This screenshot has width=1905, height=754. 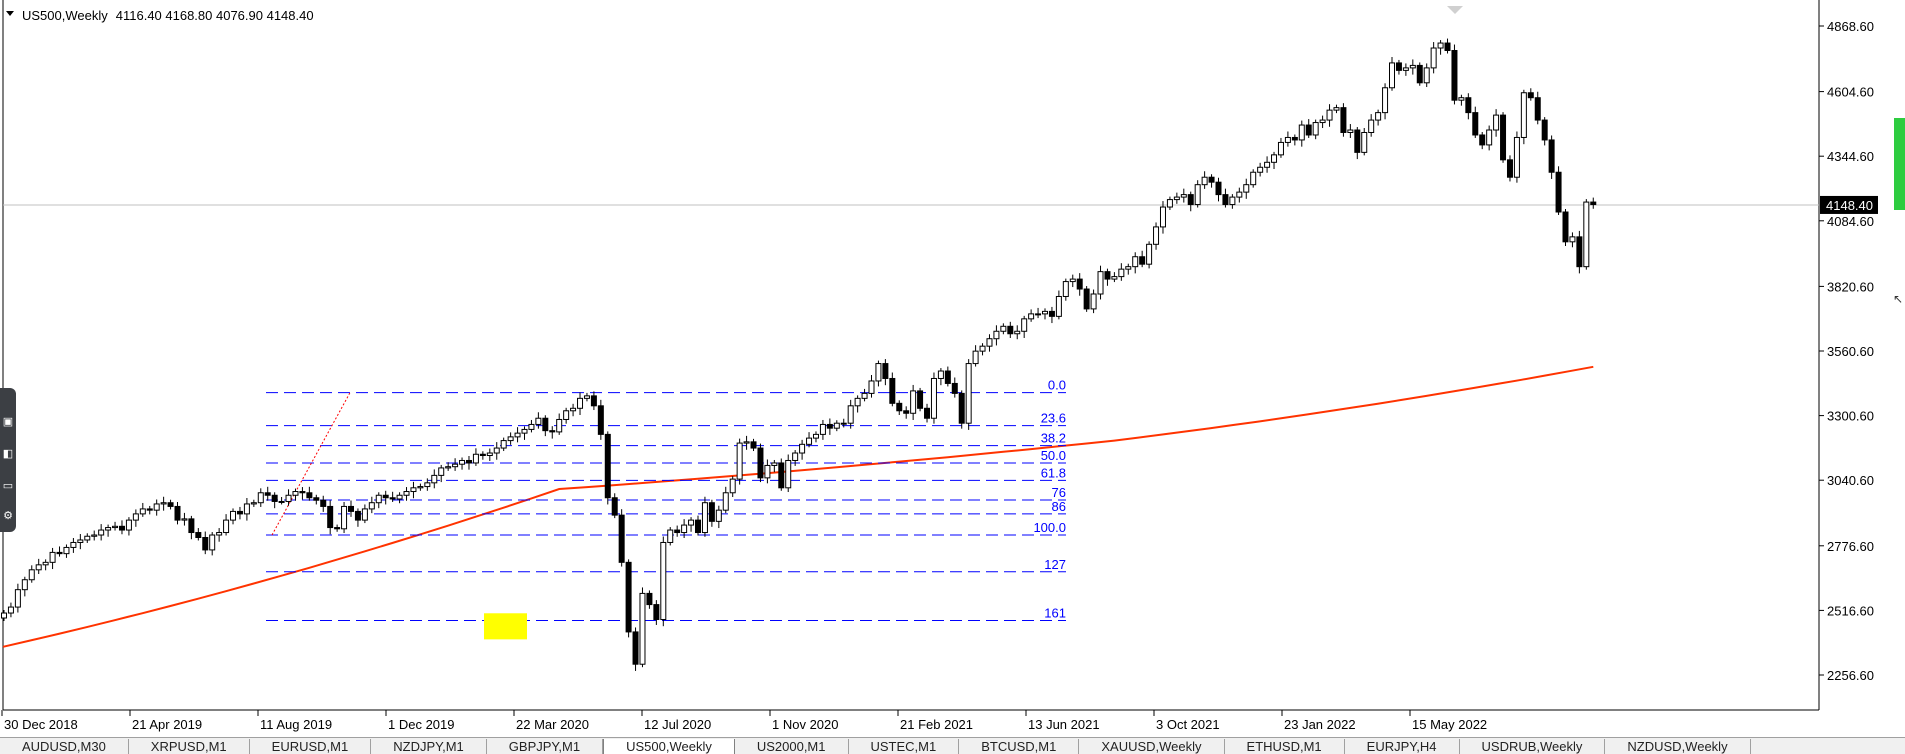 What do you see at coordinates (1850, 546) in the screenshot?
I see `y-tick-label: 2776.60` at bounding box center [1850, 546].